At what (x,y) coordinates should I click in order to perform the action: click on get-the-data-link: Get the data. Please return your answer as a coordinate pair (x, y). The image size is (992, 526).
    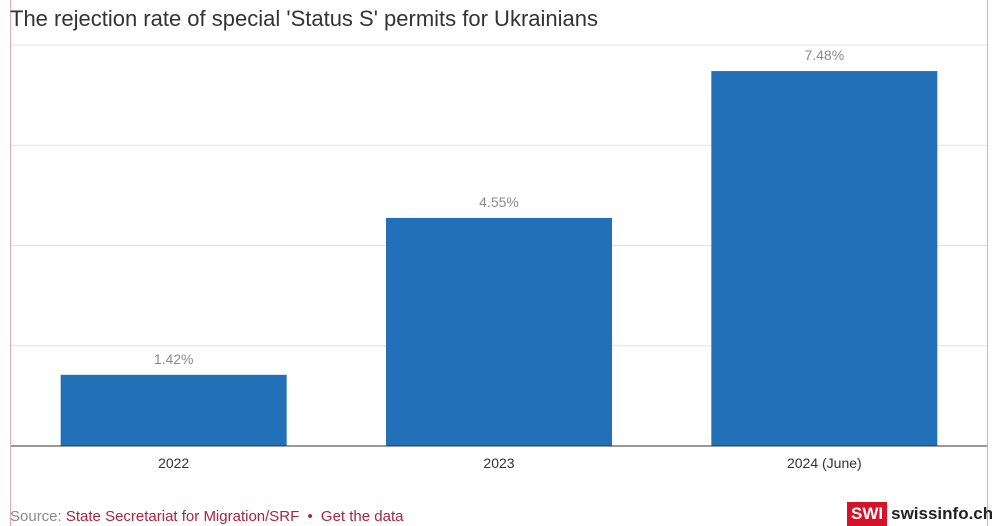
    Looking at the image, I should click on (362, 516).